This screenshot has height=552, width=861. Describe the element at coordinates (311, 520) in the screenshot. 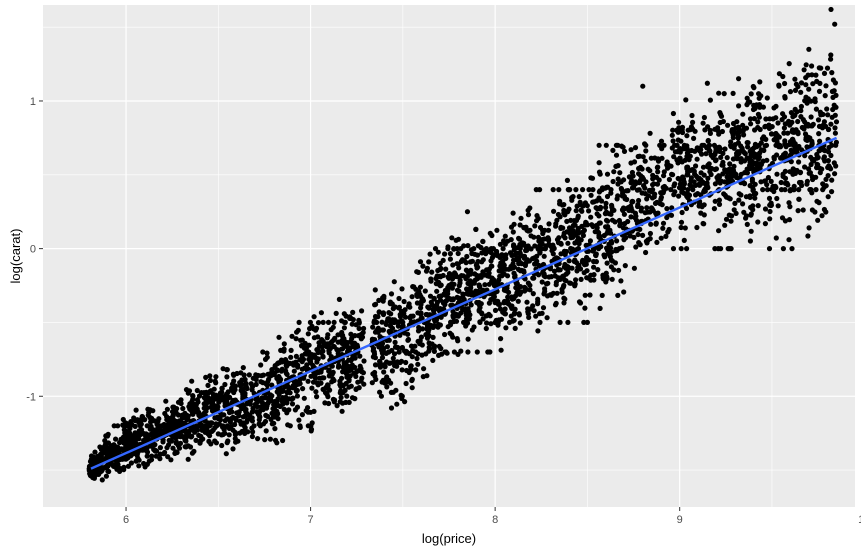

I see `x-tick-label: 7` at that location.